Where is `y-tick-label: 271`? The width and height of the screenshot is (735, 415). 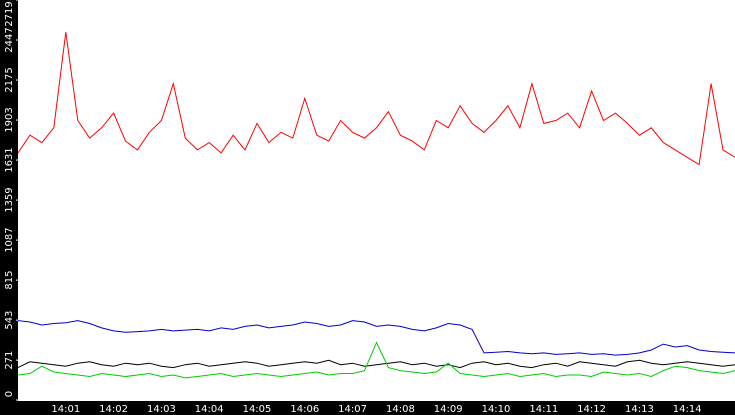 y-tick-label: 271 is located at coordinates (9, 360).